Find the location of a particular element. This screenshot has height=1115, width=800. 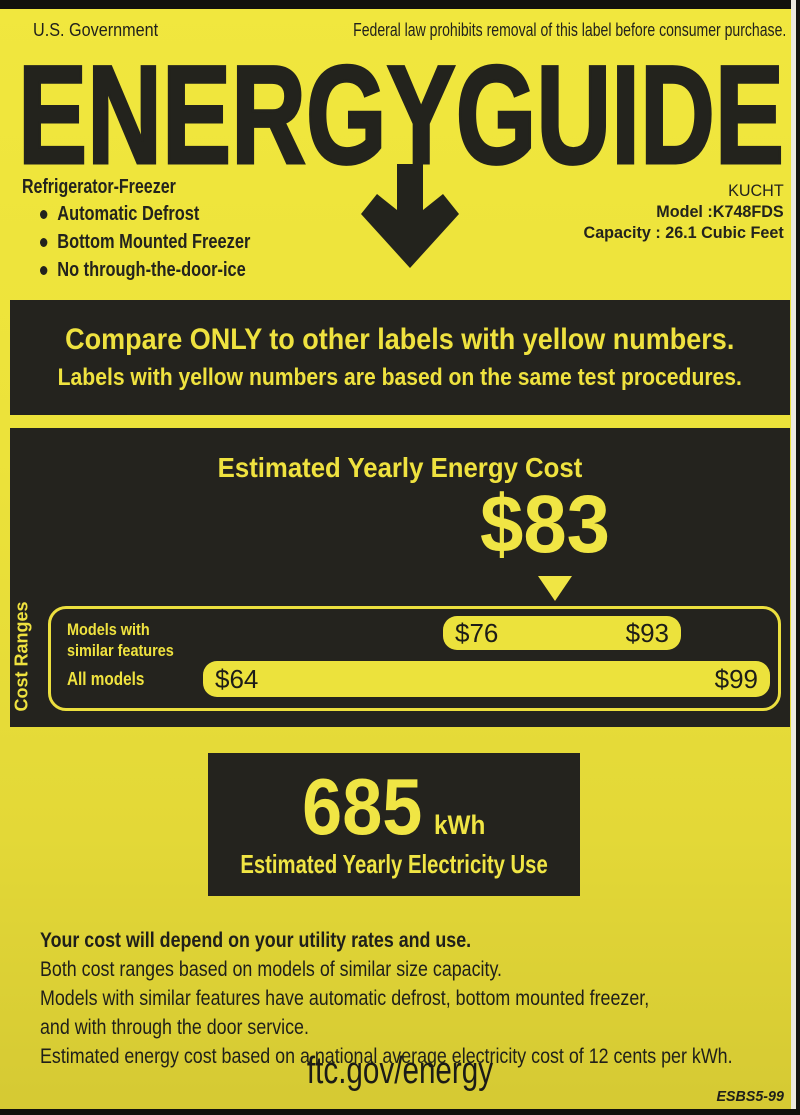

logo-arrow-icon is located at coordinates (410, 216).